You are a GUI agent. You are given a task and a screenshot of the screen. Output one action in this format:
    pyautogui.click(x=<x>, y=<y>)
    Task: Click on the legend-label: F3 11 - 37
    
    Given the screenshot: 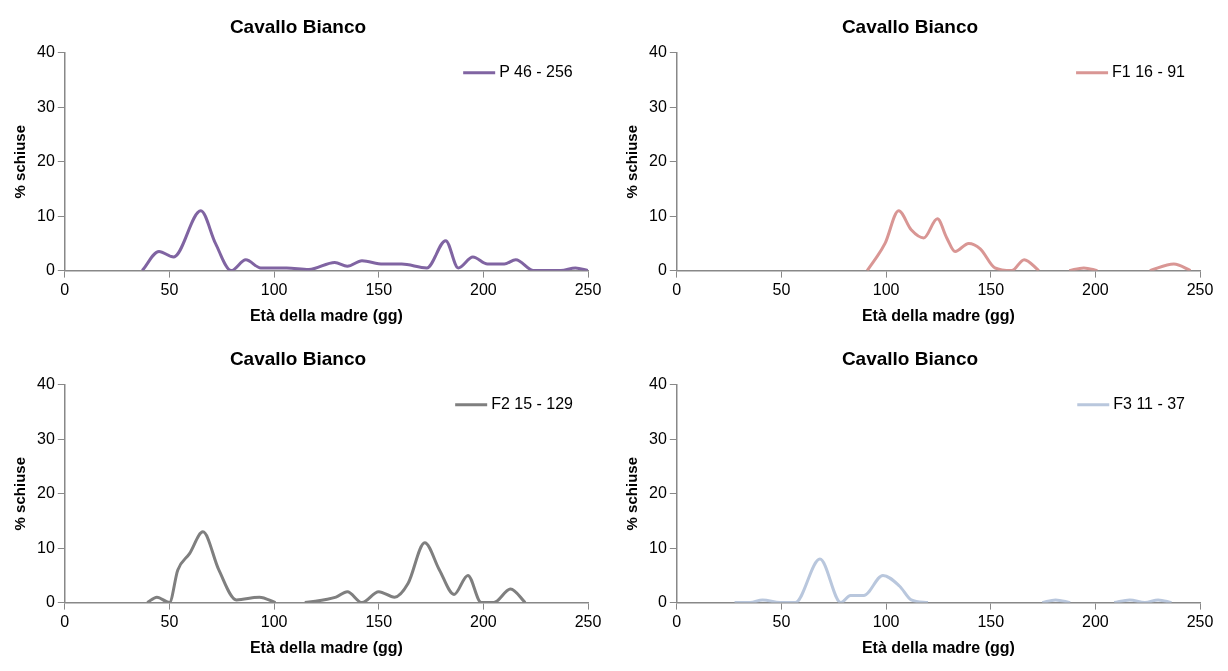 What is the action you would take?
    pyautogui.click(x=1149, y=404)
    